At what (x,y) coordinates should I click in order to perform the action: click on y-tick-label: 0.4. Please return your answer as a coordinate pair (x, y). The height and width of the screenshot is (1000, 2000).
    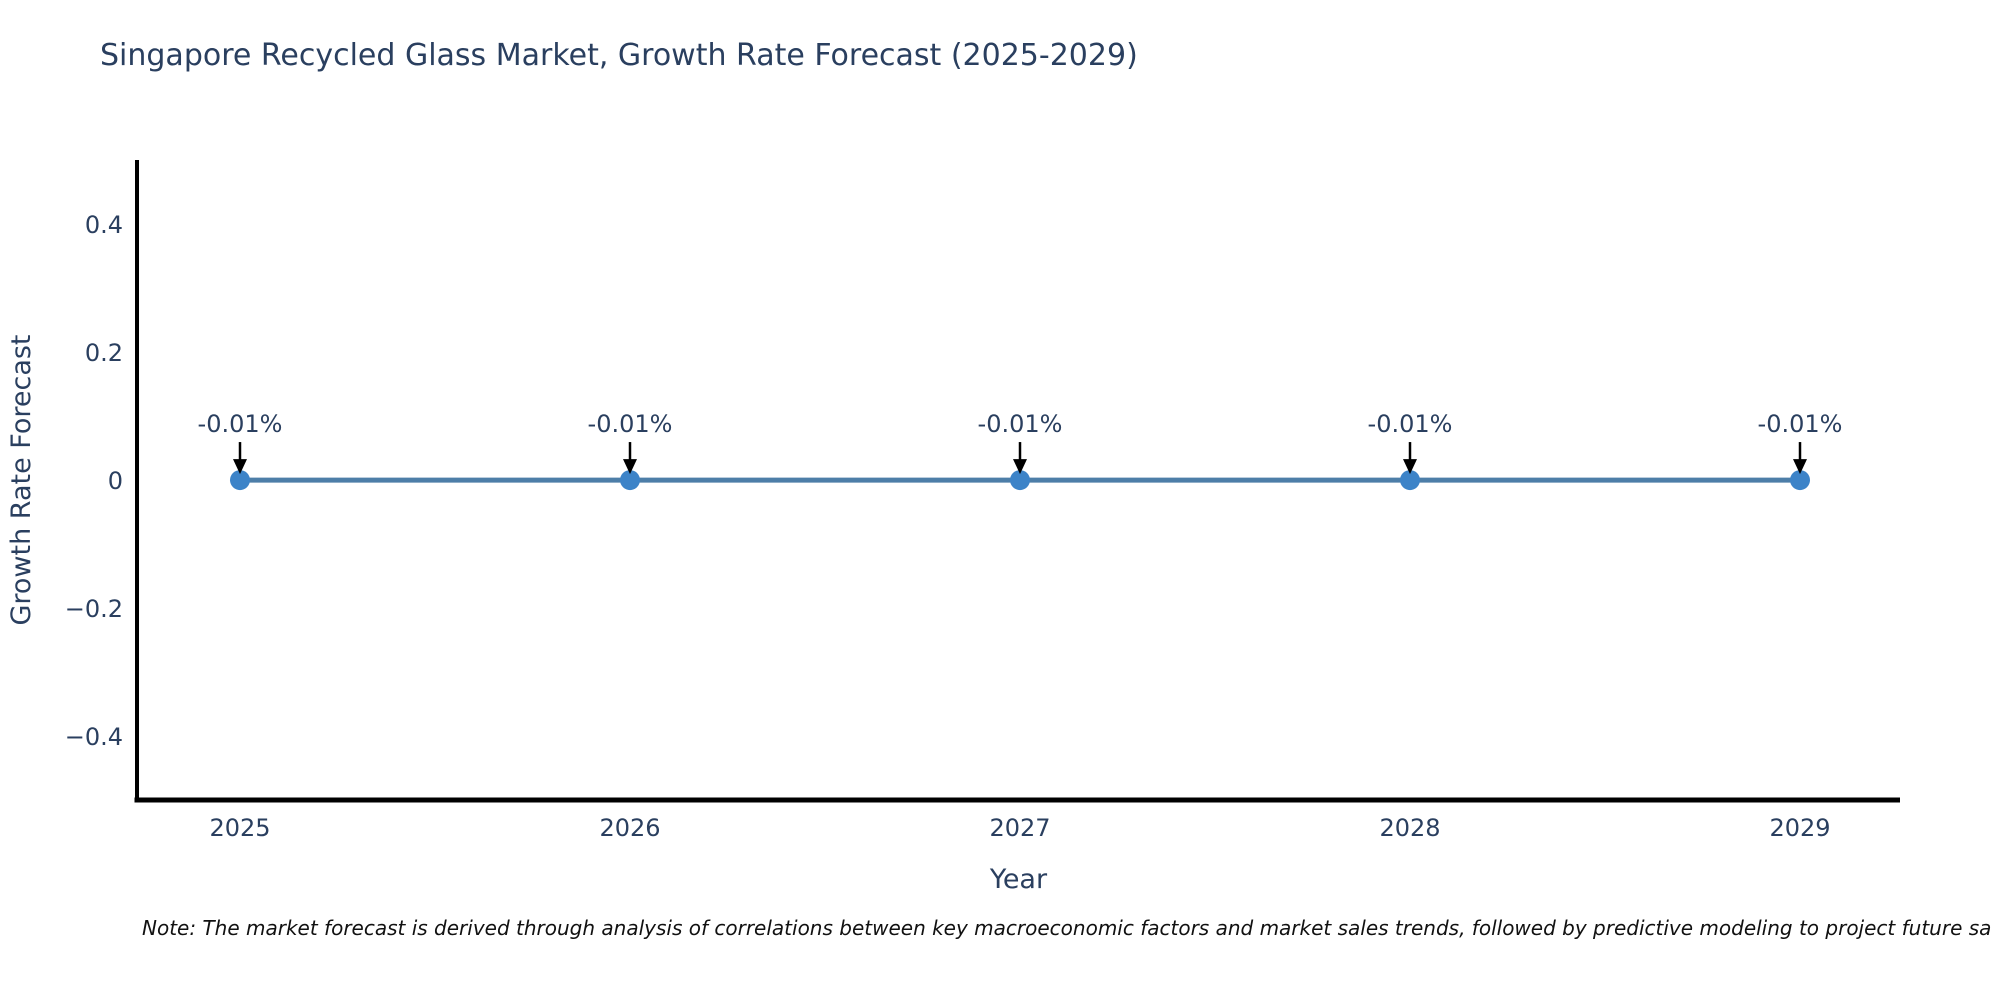
    Looking at the image, I should click on (104, 225).